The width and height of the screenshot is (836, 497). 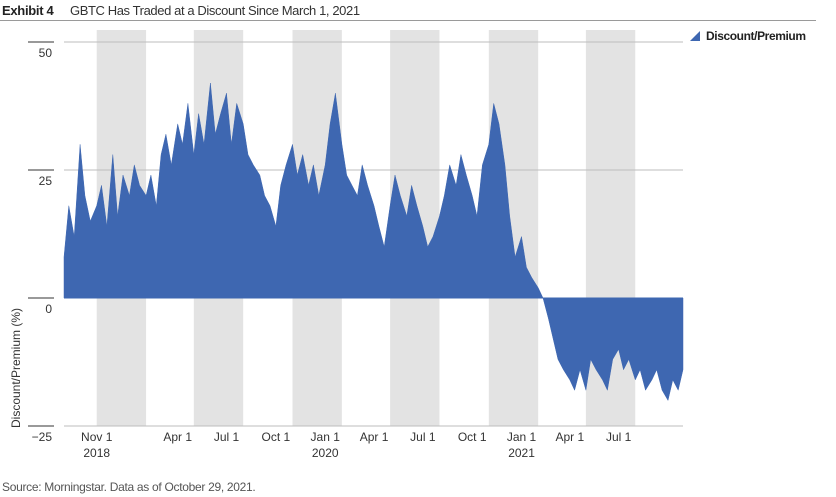 What do you see at coordinates (423, 437) in the screenshot?
I see `xtick-label-6: Jul 1` at bounding box center [423, 437].